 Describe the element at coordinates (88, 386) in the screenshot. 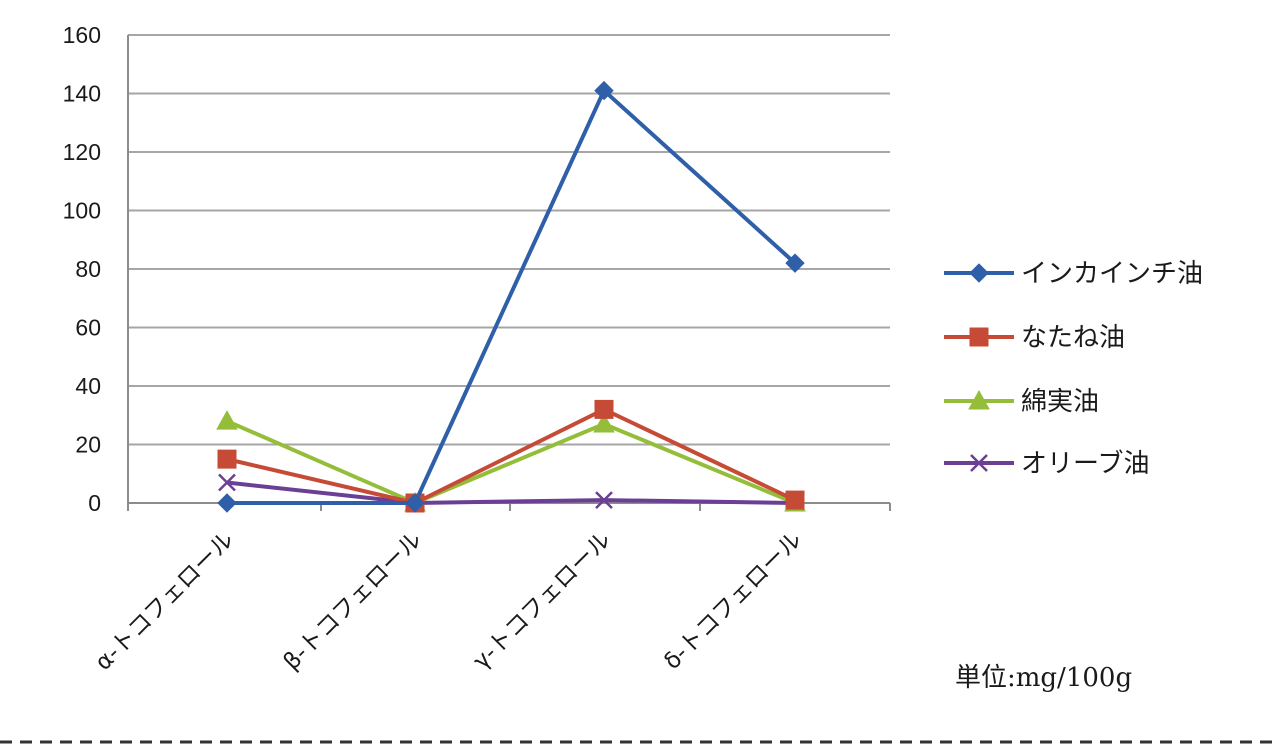

I see `y-tick-label: 40` at that location.